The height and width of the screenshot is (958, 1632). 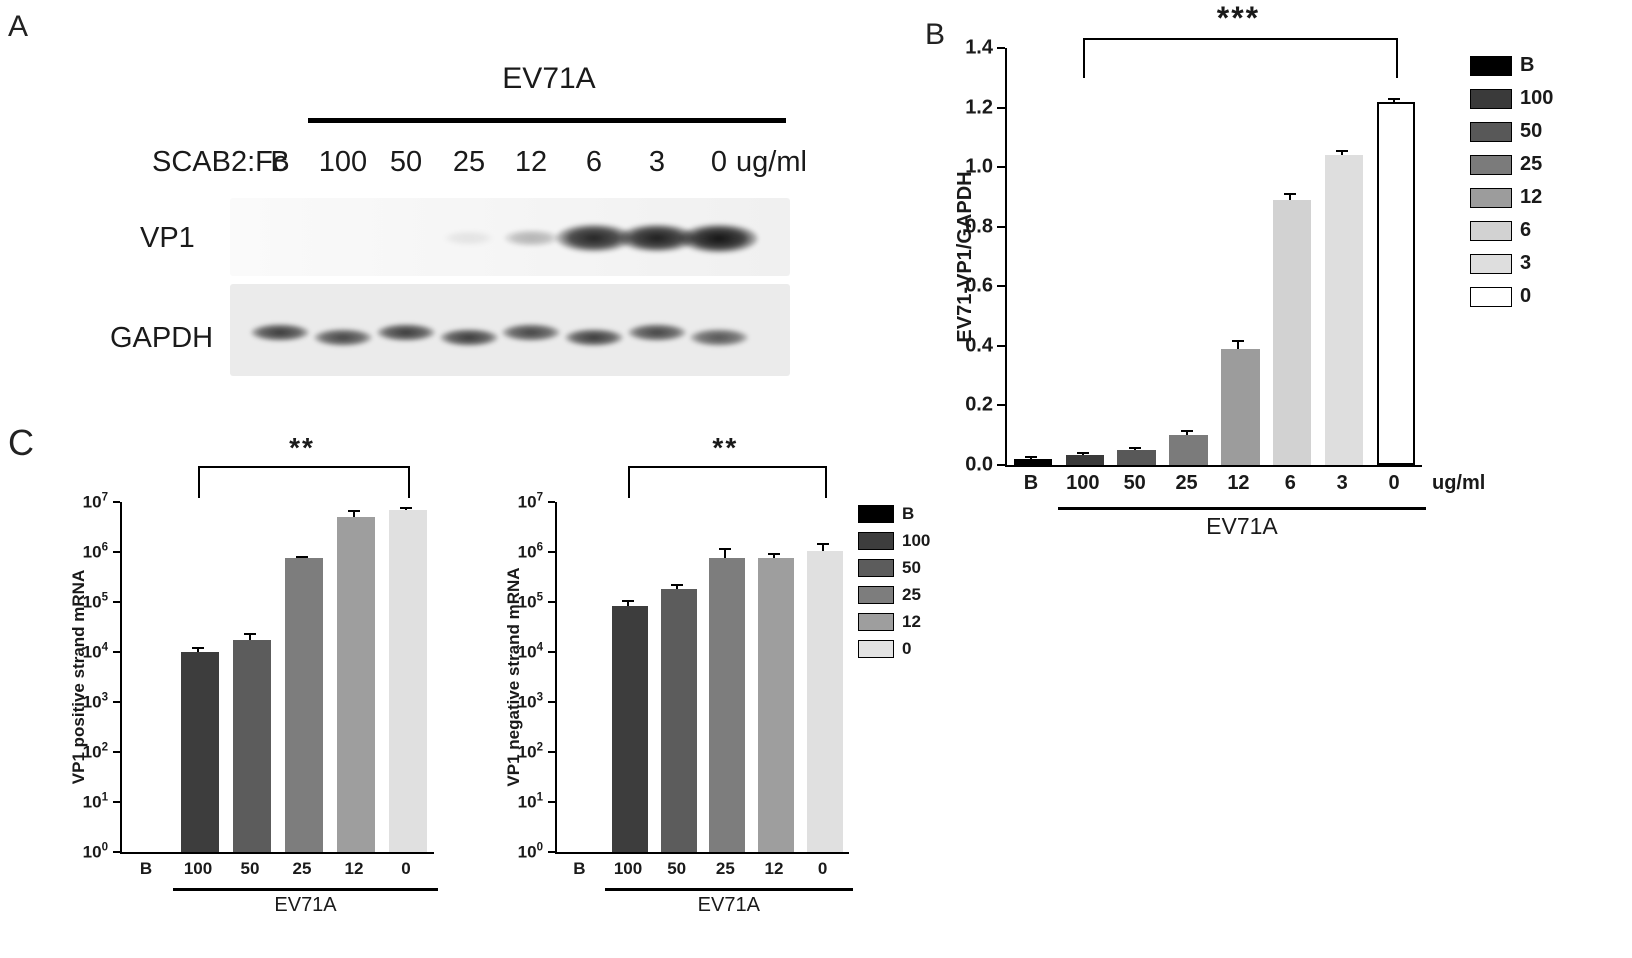 I want to click on x-category-label: B, so click(x=579, y=868).